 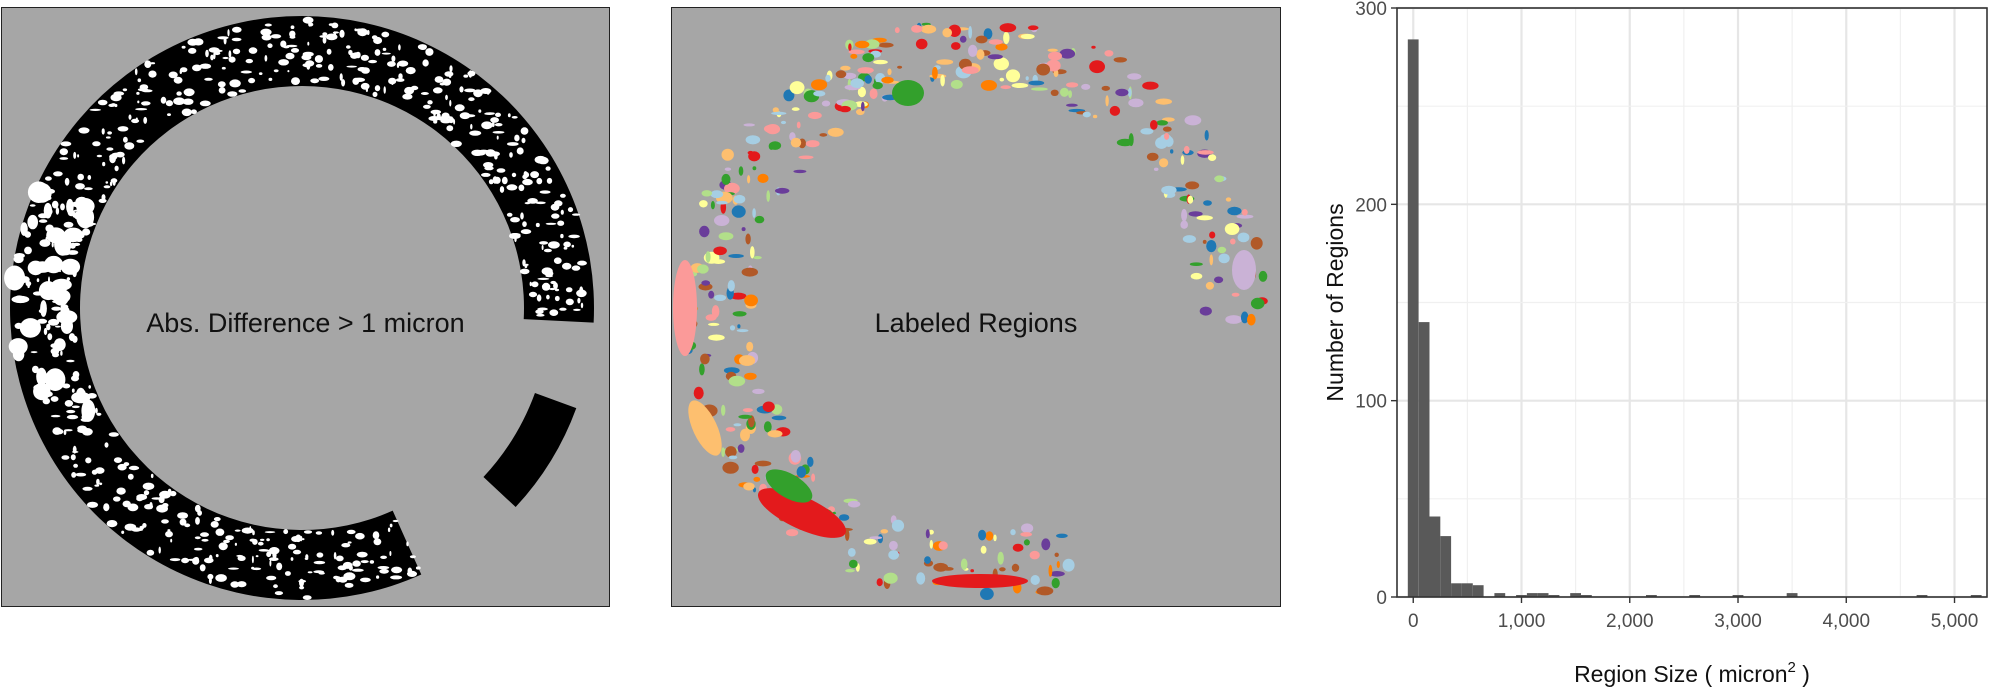 I want to click on binary-difference-label: Abs. Difference > 1 micron, so click(x=305, y=323).